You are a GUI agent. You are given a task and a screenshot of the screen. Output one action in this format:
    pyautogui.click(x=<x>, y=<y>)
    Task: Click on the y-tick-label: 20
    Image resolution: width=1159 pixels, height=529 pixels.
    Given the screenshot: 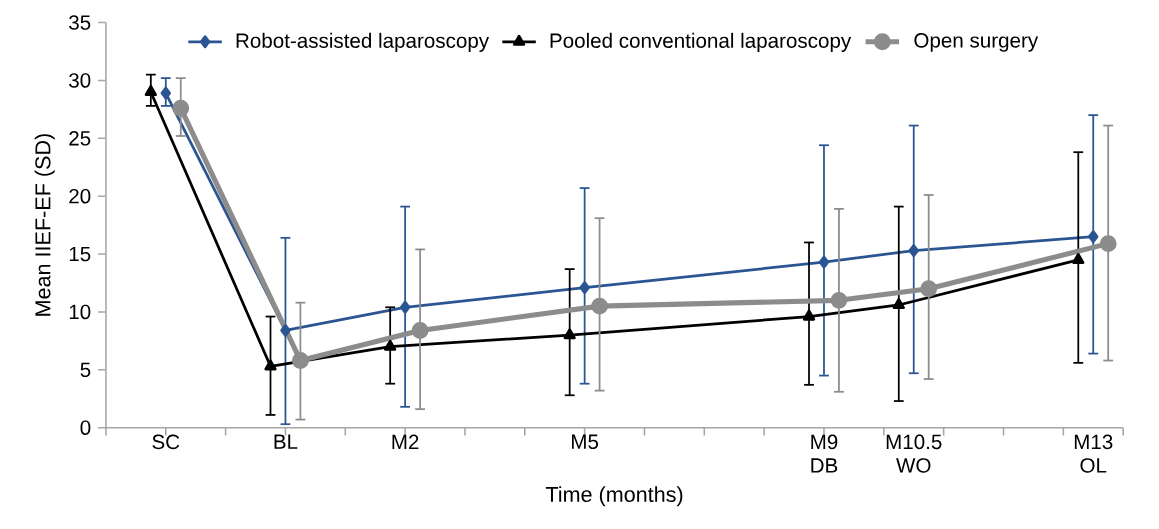 What is the action you would take?
    pyautogui.click(x=80, y=196)
    